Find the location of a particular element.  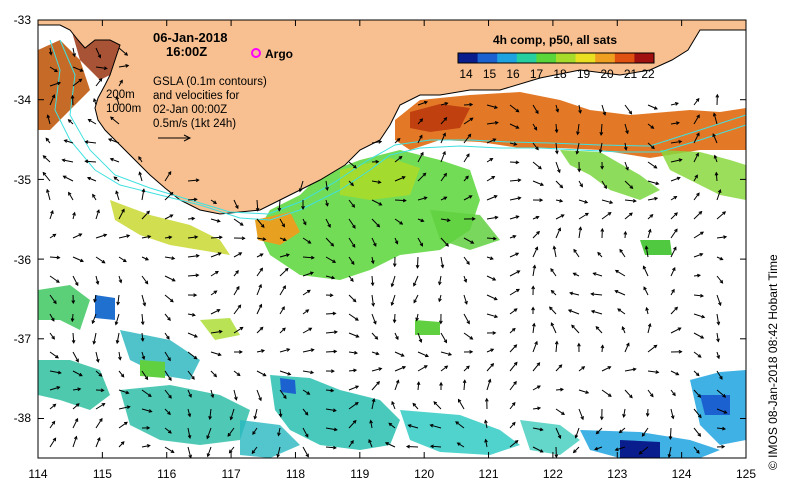

x-tick-label: 125 is located at coordinates (746, 474).